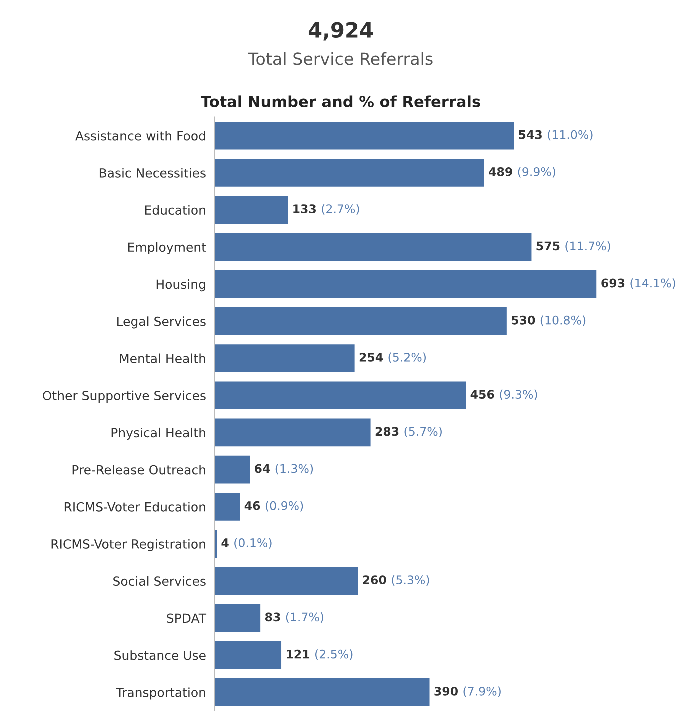 The height and width of the screenshot is (711, 682). I want to click on y-tick-label: Transportation, so click(161, 694).